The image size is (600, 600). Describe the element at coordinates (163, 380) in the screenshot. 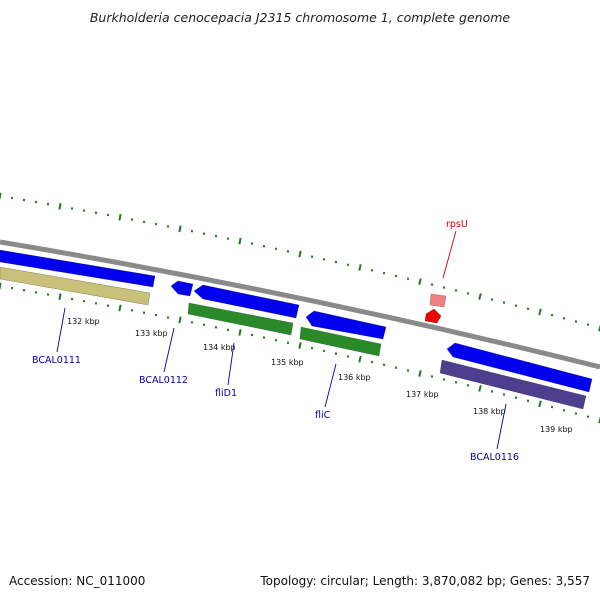

I see `gene-label-bcal0112: BCAL0112` at that location.